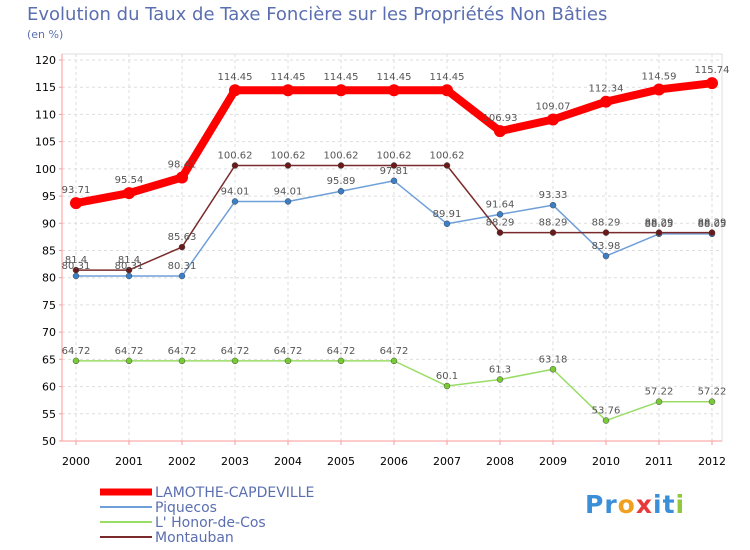 This screenshot has height=550, width=750. Describe the element at coordinates (553, 106) in the screenshot. I see `data-label-0: 109.07` at that location.